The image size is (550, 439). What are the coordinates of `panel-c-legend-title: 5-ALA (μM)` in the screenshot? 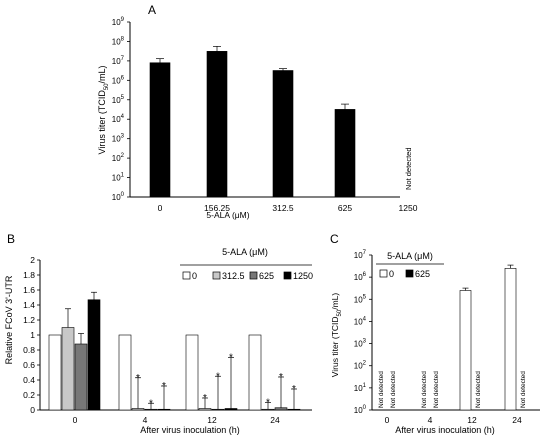 It's located at (410, 256).